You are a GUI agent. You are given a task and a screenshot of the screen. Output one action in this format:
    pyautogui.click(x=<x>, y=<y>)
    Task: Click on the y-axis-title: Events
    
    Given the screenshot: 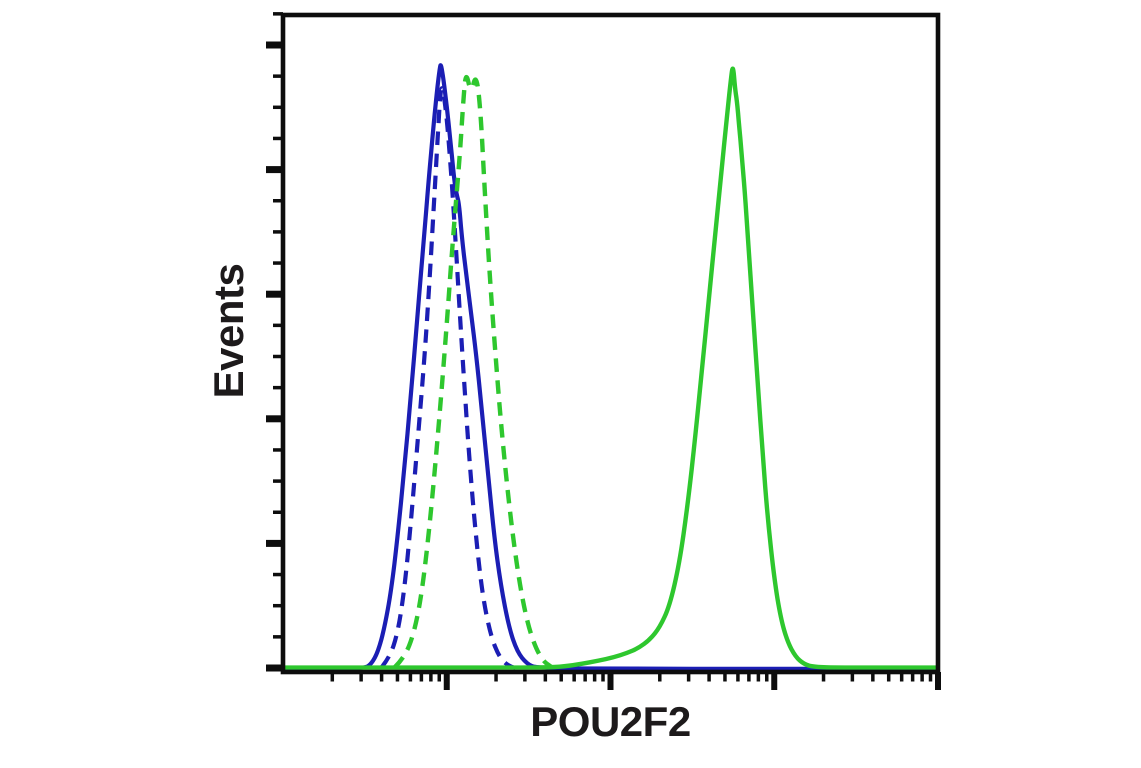 What is the action you would take?
    pyautogui.click(x=228, y=331)
    